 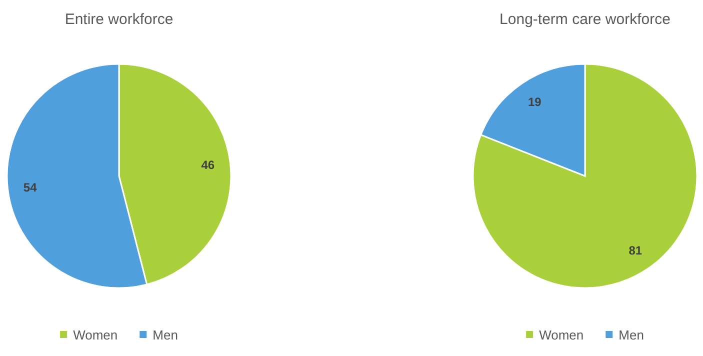 What do you see at coordinates (30, 187) in the screenshot?
I see `data-label: 54` at bounding box center [30, 187].